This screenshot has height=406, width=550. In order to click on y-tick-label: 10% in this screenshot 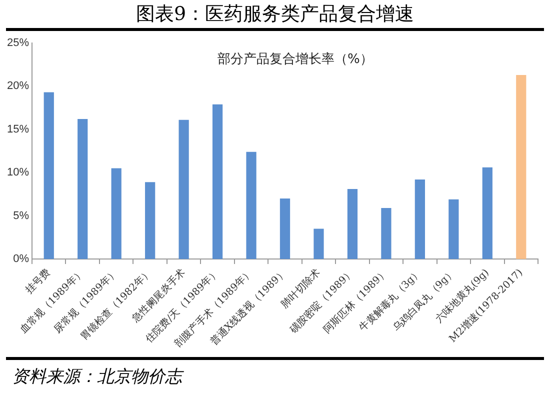, I will do `click(18, 172)`.